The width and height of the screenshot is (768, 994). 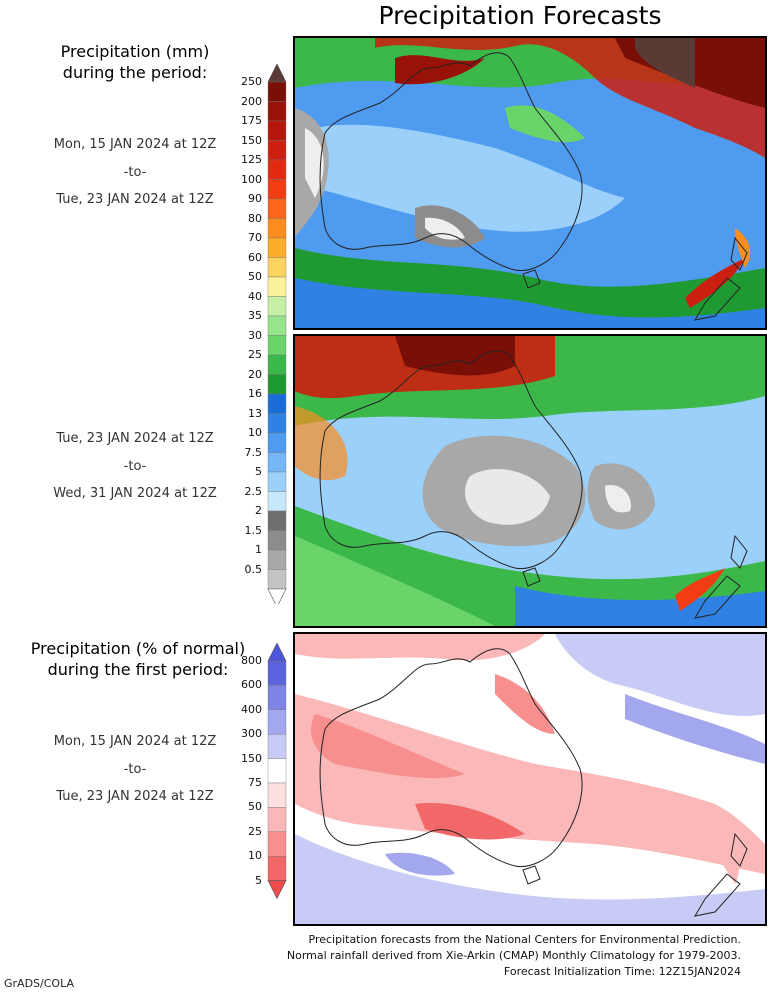 What do you see at coordinates (255, 218) in the screenshot?
I see `colorbar-tick-label: 80` at bounding box center [255, 218].